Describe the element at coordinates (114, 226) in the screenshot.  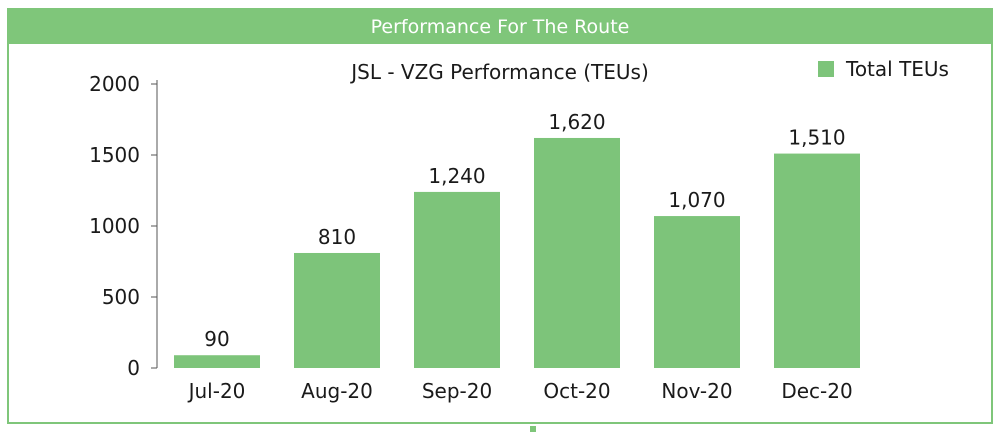
I see `y-tick-label: 1000` at that location.